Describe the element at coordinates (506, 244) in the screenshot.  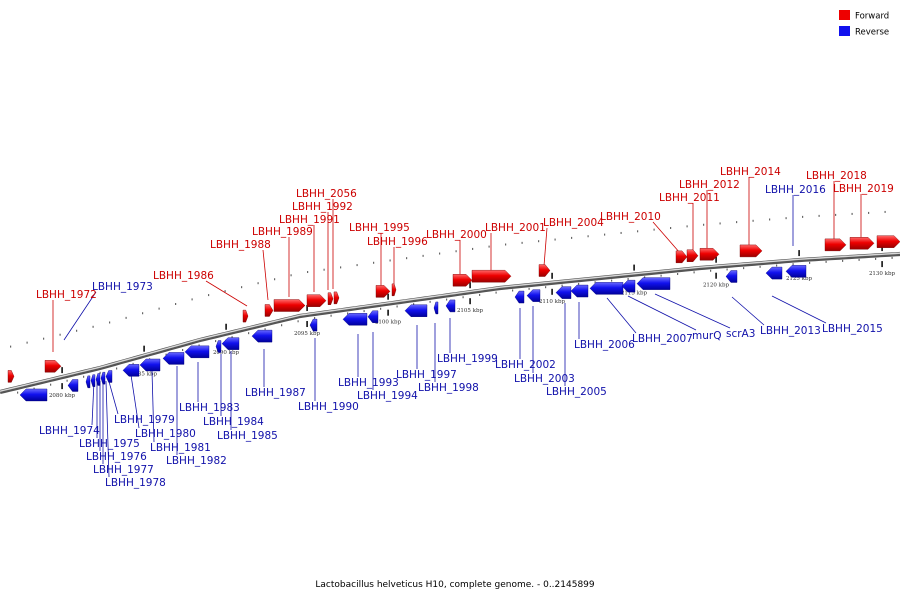
I see `track-dot` at that location.